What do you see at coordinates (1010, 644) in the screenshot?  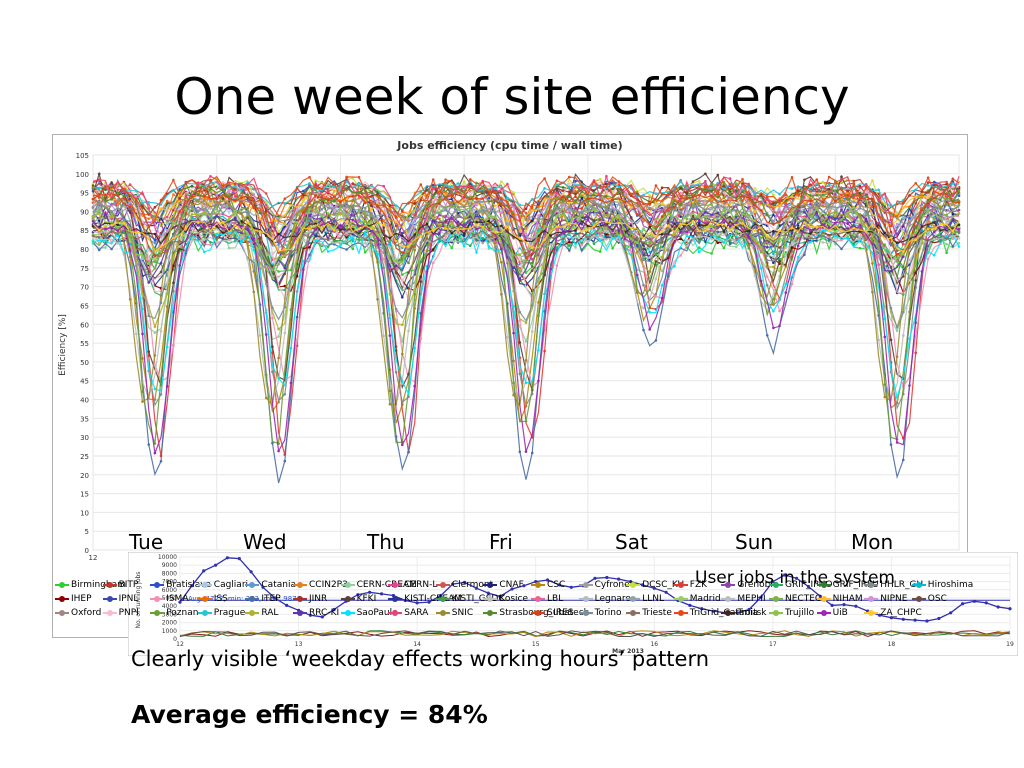 I see `inset-x-tick-label: 19` at bounding box center [1010, 644].